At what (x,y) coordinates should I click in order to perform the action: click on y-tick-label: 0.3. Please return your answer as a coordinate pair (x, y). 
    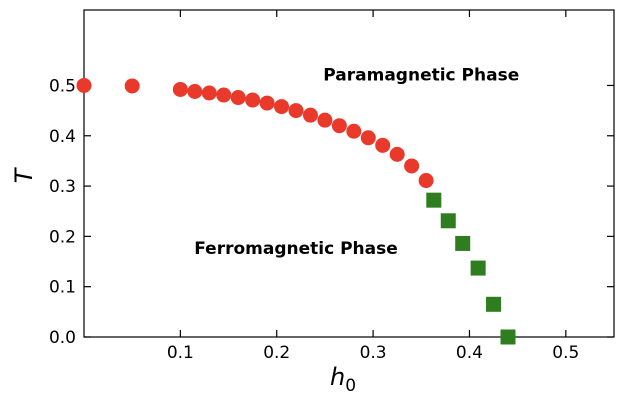
    Looking at the image, I should click on (62, 187).